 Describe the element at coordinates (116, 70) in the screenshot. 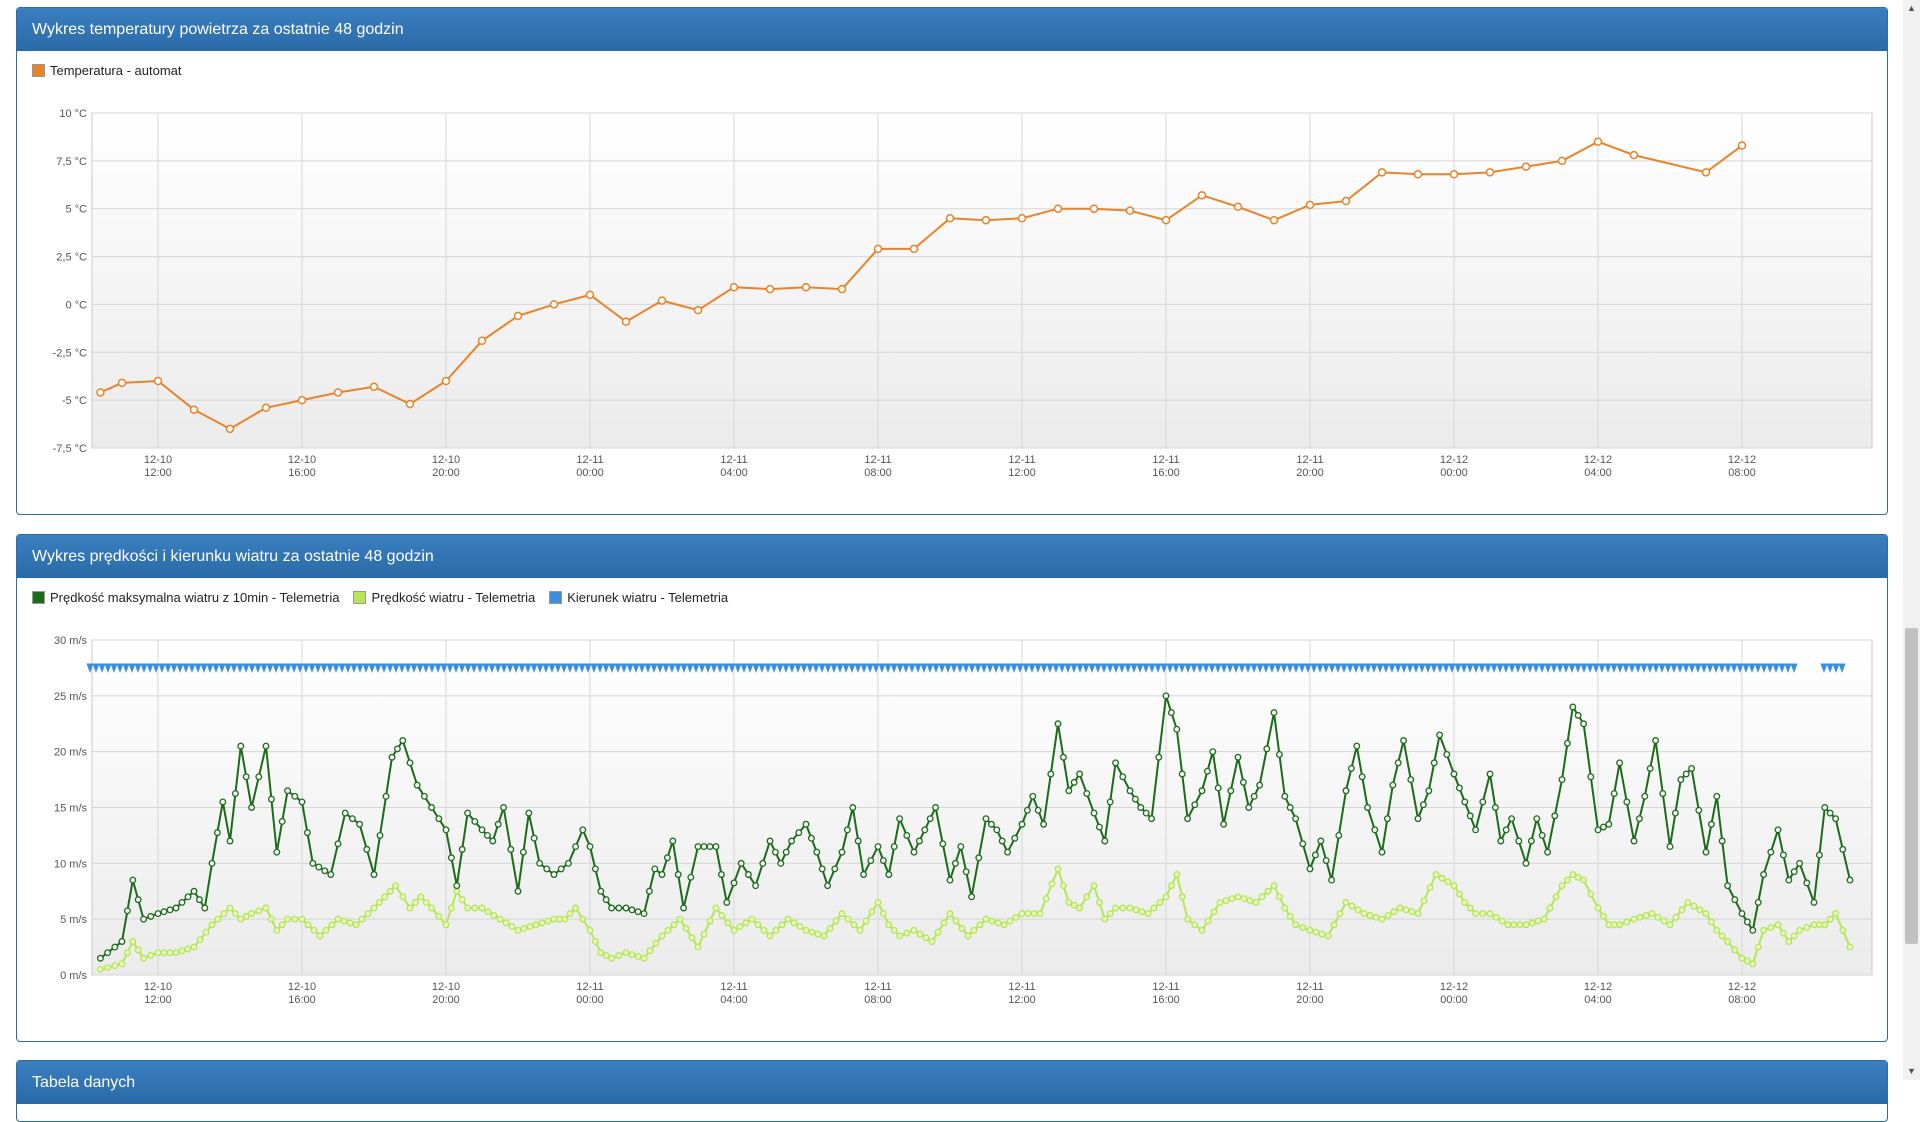

I see `legend-label: Temperatura - automat` at that location.